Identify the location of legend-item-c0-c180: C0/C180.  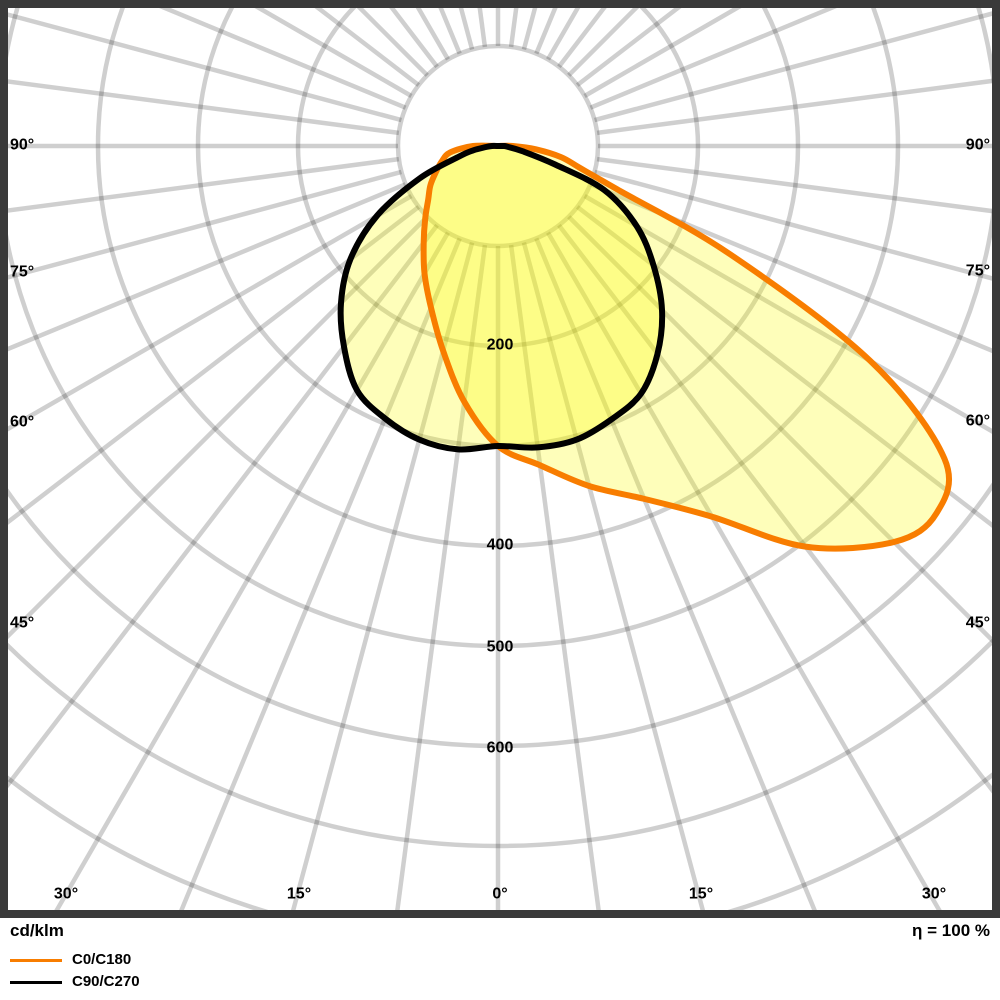
(71, 959).